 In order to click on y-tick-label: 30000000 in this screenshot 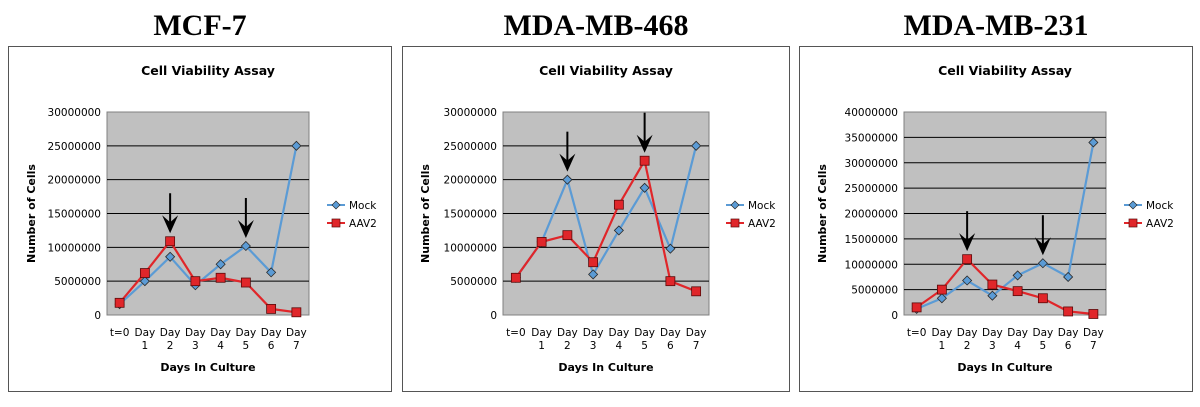, I will do `click(470, 113)`.